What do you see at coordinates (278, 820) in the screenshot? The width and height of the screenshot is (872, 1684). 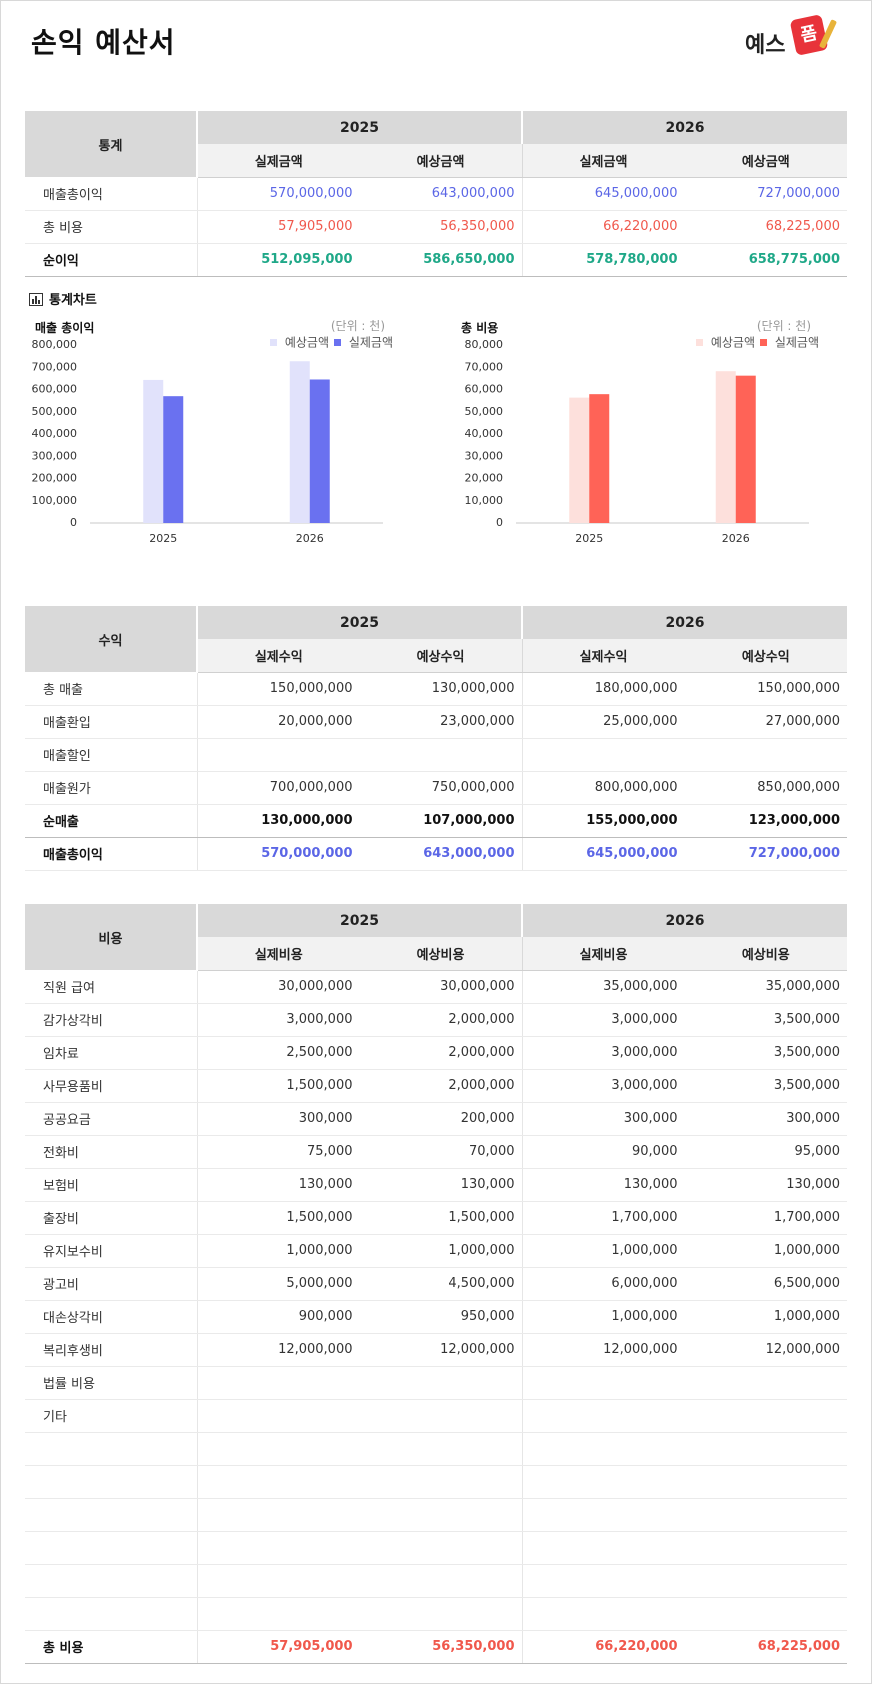 I see `cell-value: 130,000,000` at bounding box center [278, 820].